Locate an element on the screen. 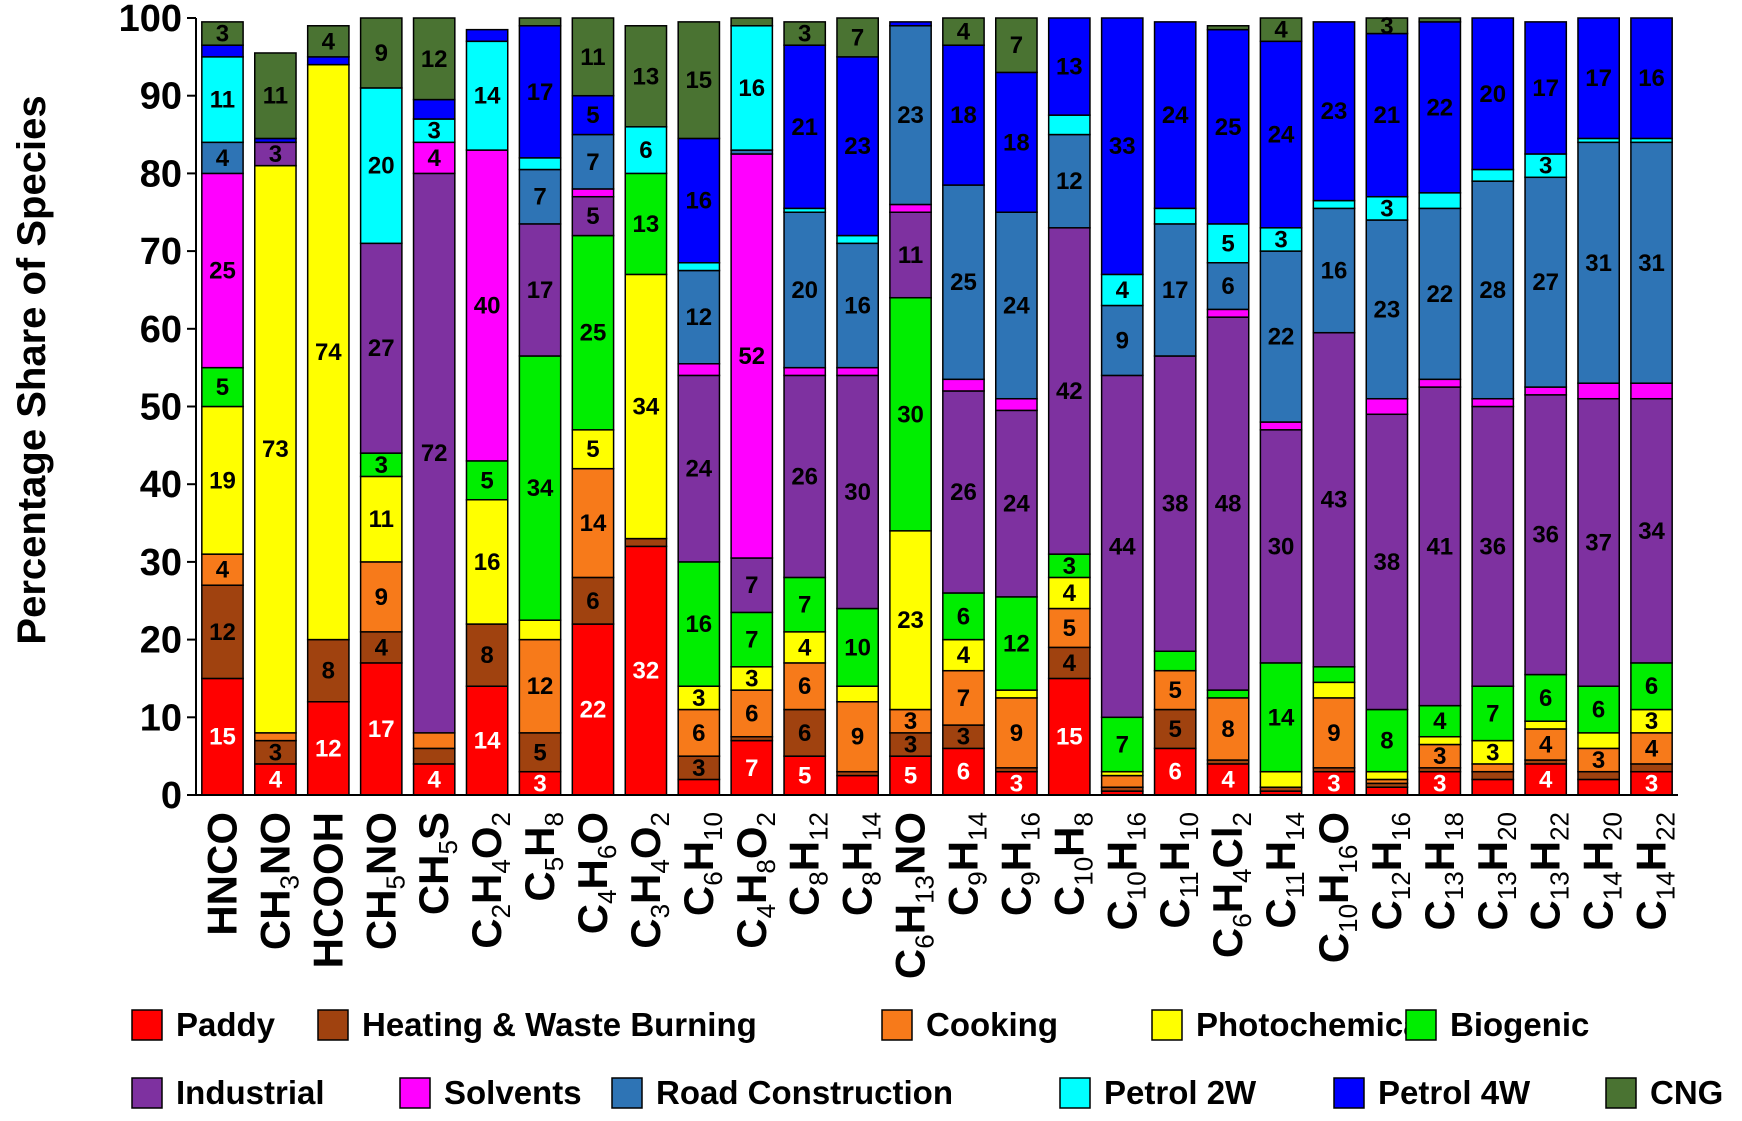 The image size is (1742, 1121). legend-label: Petrol 4W is located at coordinates (1454, 1092).